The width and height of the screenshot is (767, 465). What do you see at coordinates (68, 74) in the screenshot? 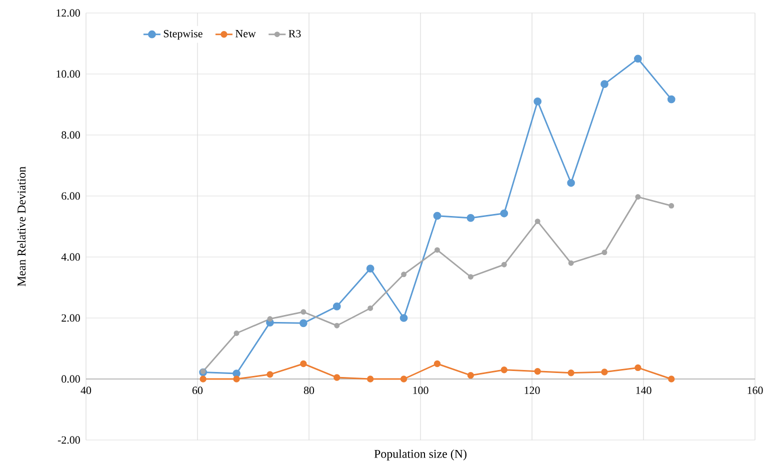
I see `y-tick-label: 10.00` at bounding box center [68, 74].